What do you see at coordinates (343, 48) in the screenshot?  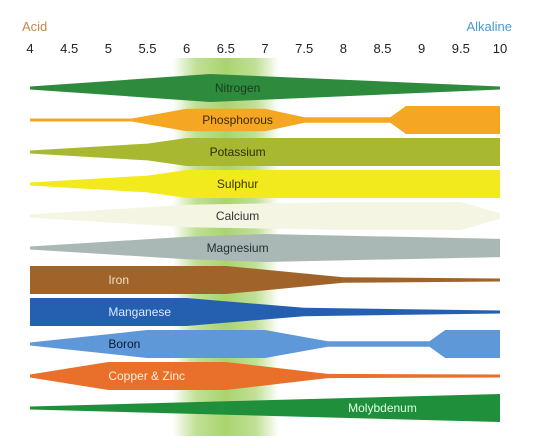 I see `tick-label: 8` at bounding box center [343, 48].